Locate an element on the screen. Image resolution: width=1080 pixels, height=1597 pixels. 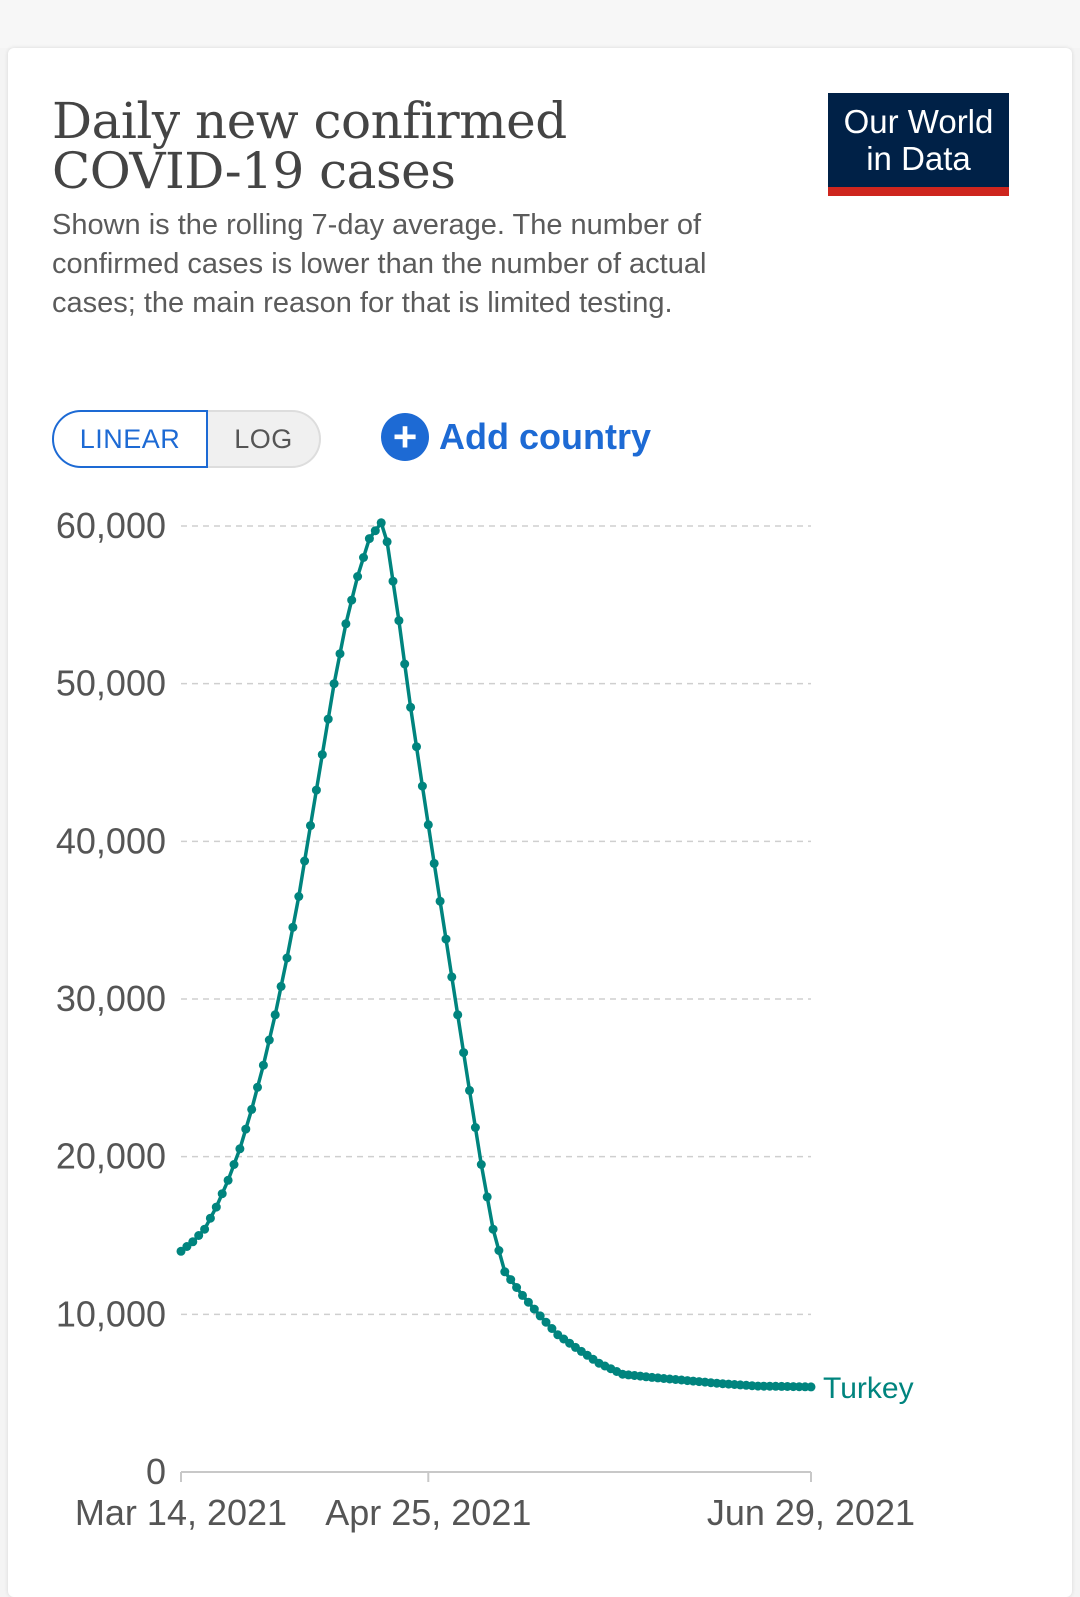
plus-icon: + is located at coordinates (405, 437).